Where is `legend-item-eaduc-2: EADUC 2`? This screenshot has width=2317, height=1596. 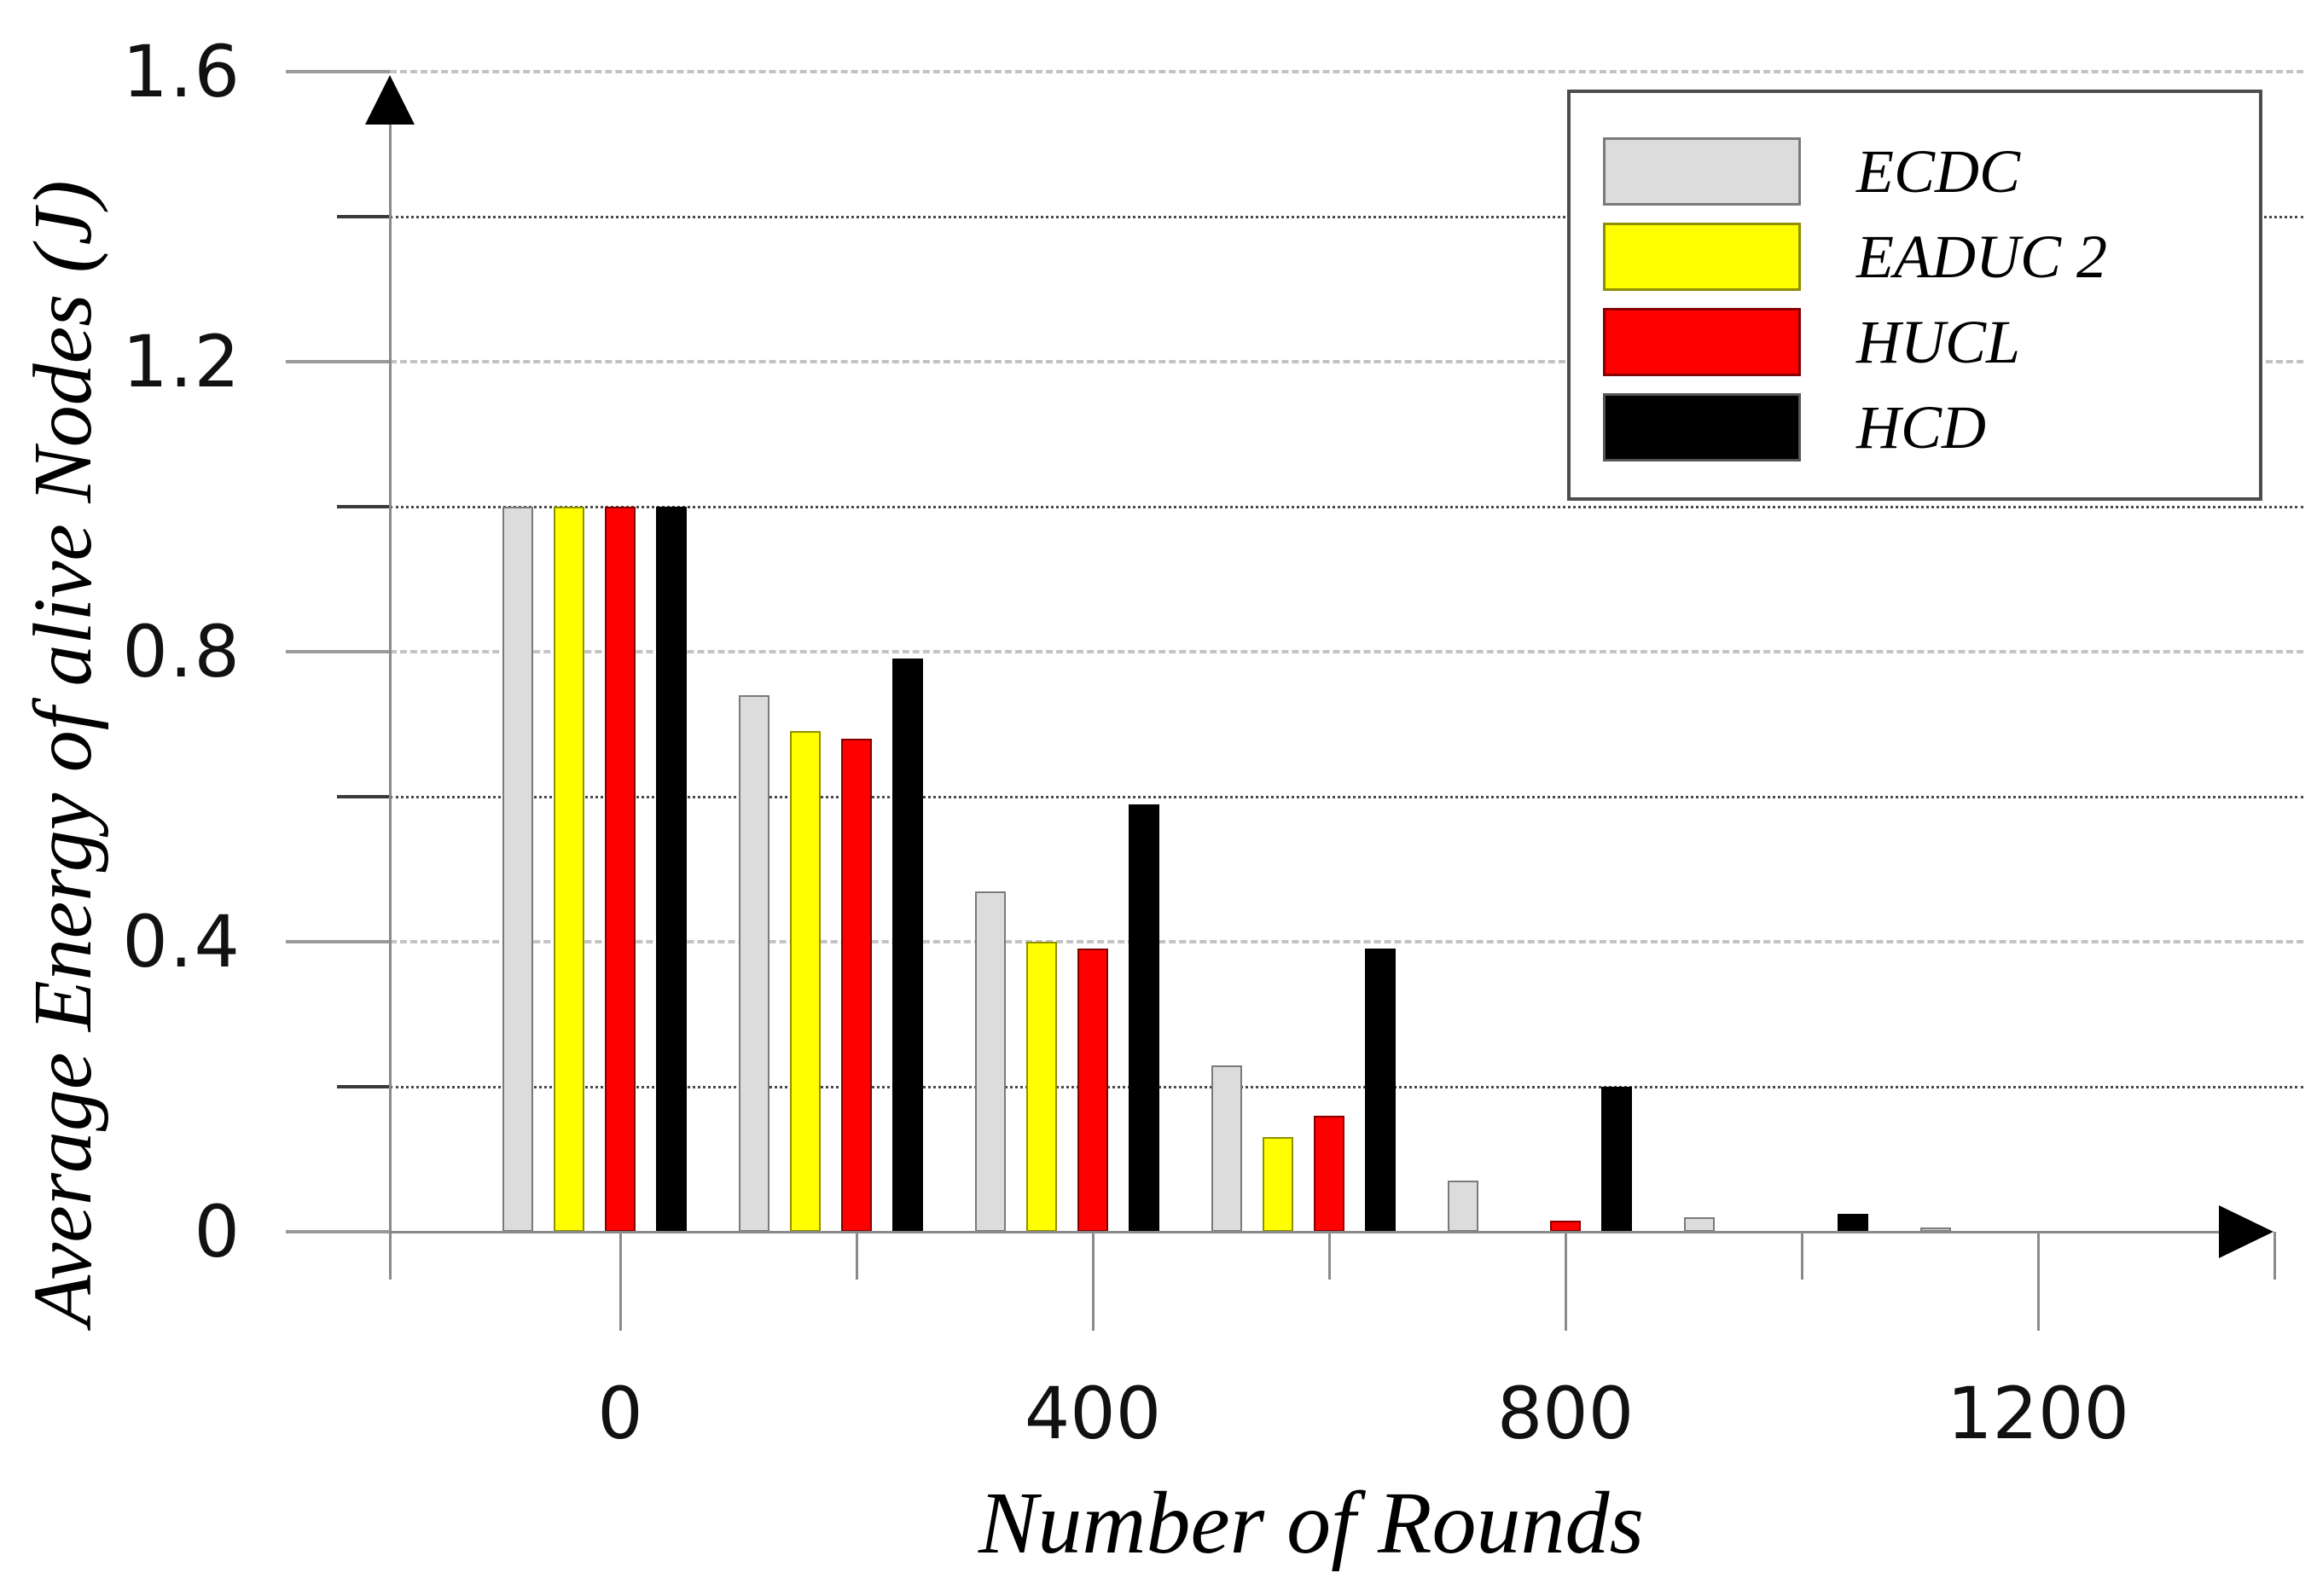
legend-item-eaduc-2: EADUC 2 is located at coordinates (1915, 256).